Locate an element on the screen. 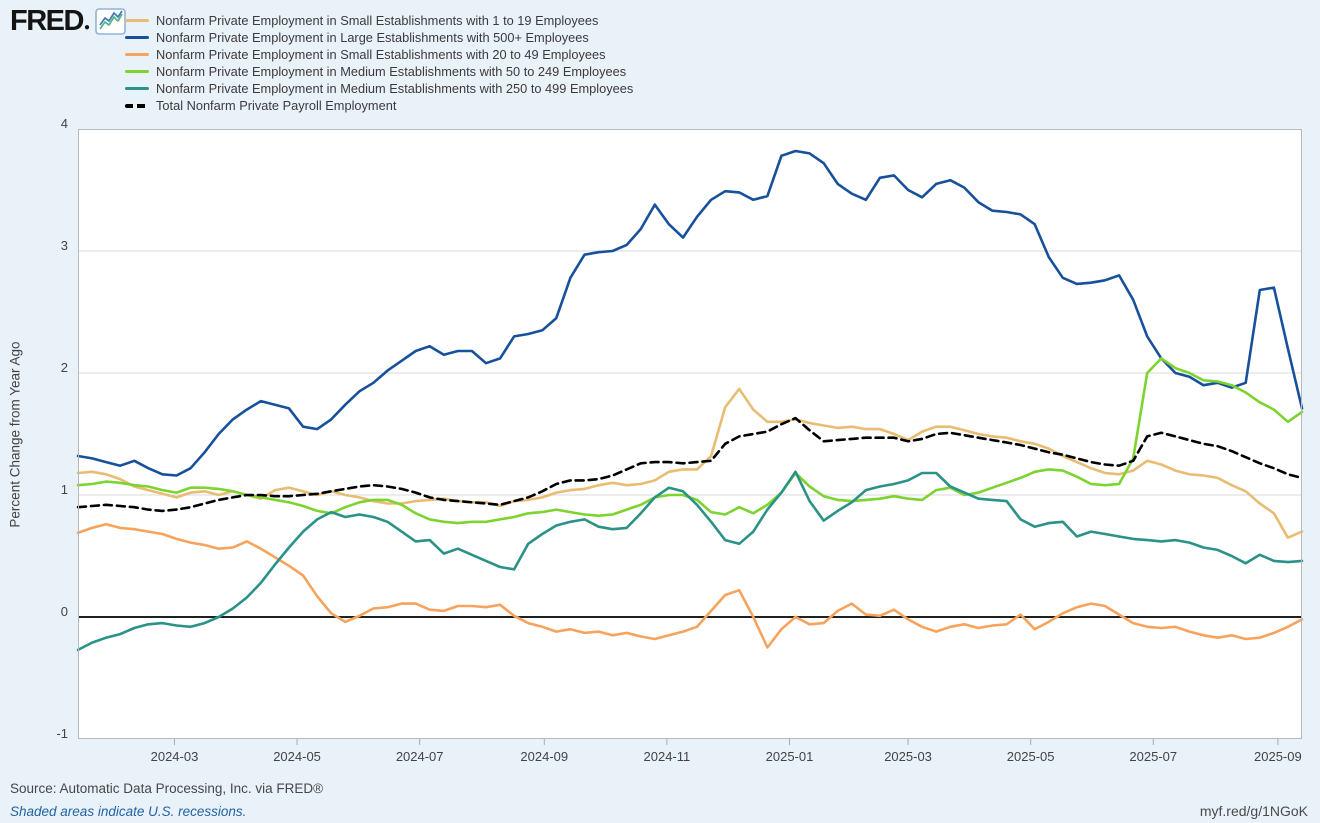 The width and height of the screenshot is (1320, 823). x-tick-label: 2025-01 is located at coordinates (789, 756).